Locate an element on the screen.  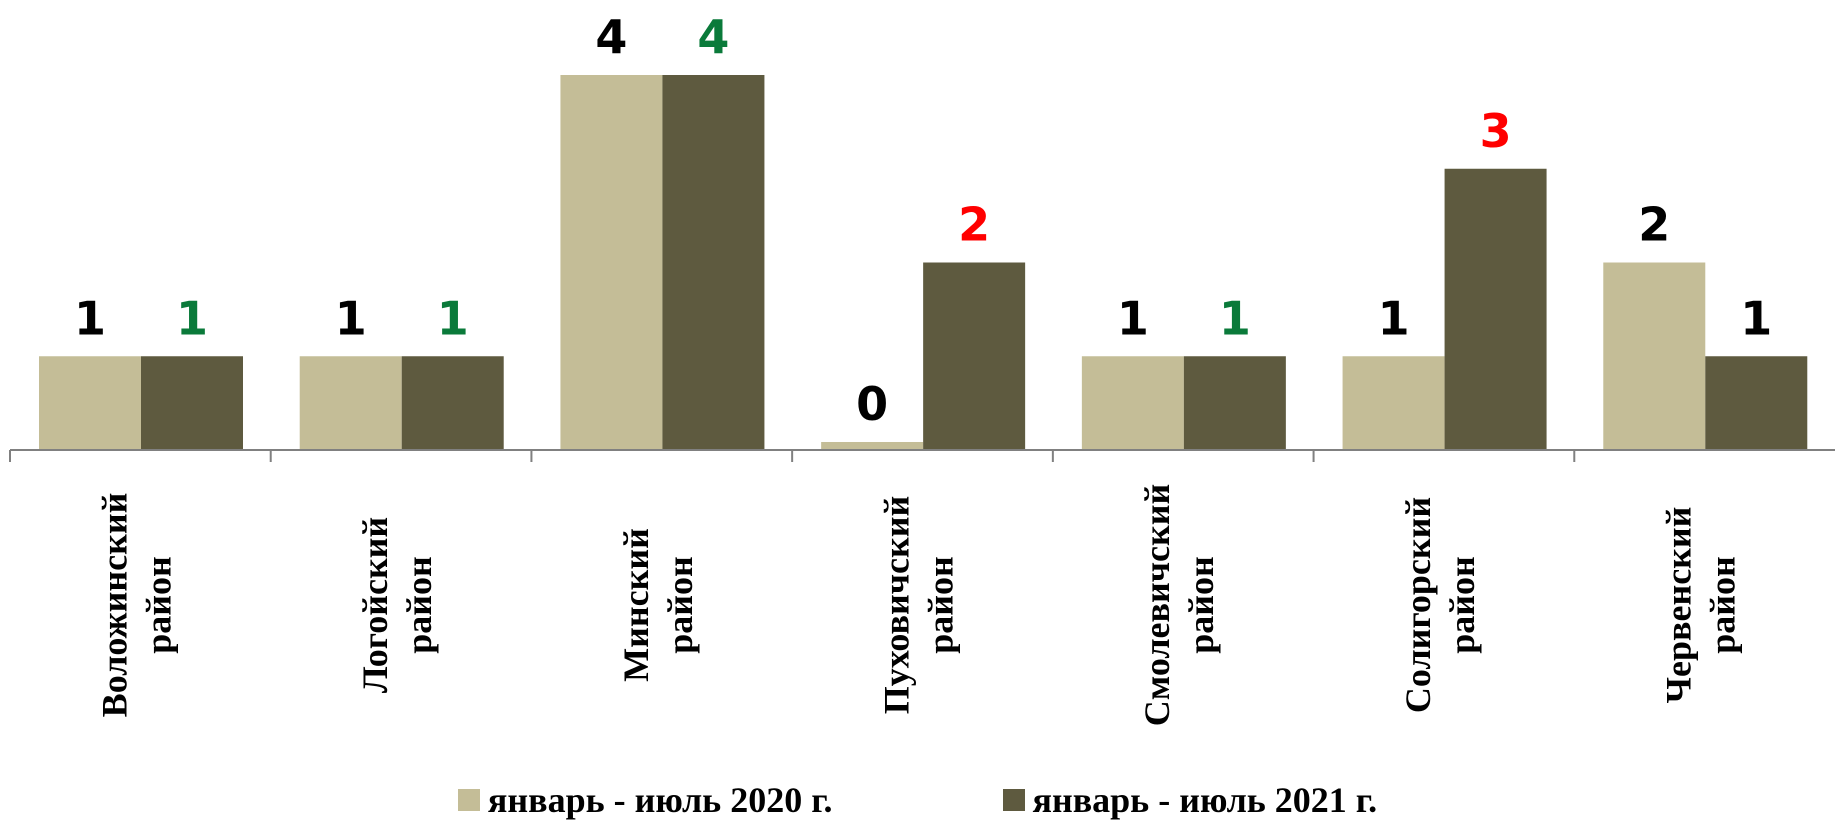
value-label-2020-6: 2 is located at coordinates (1654, 225).